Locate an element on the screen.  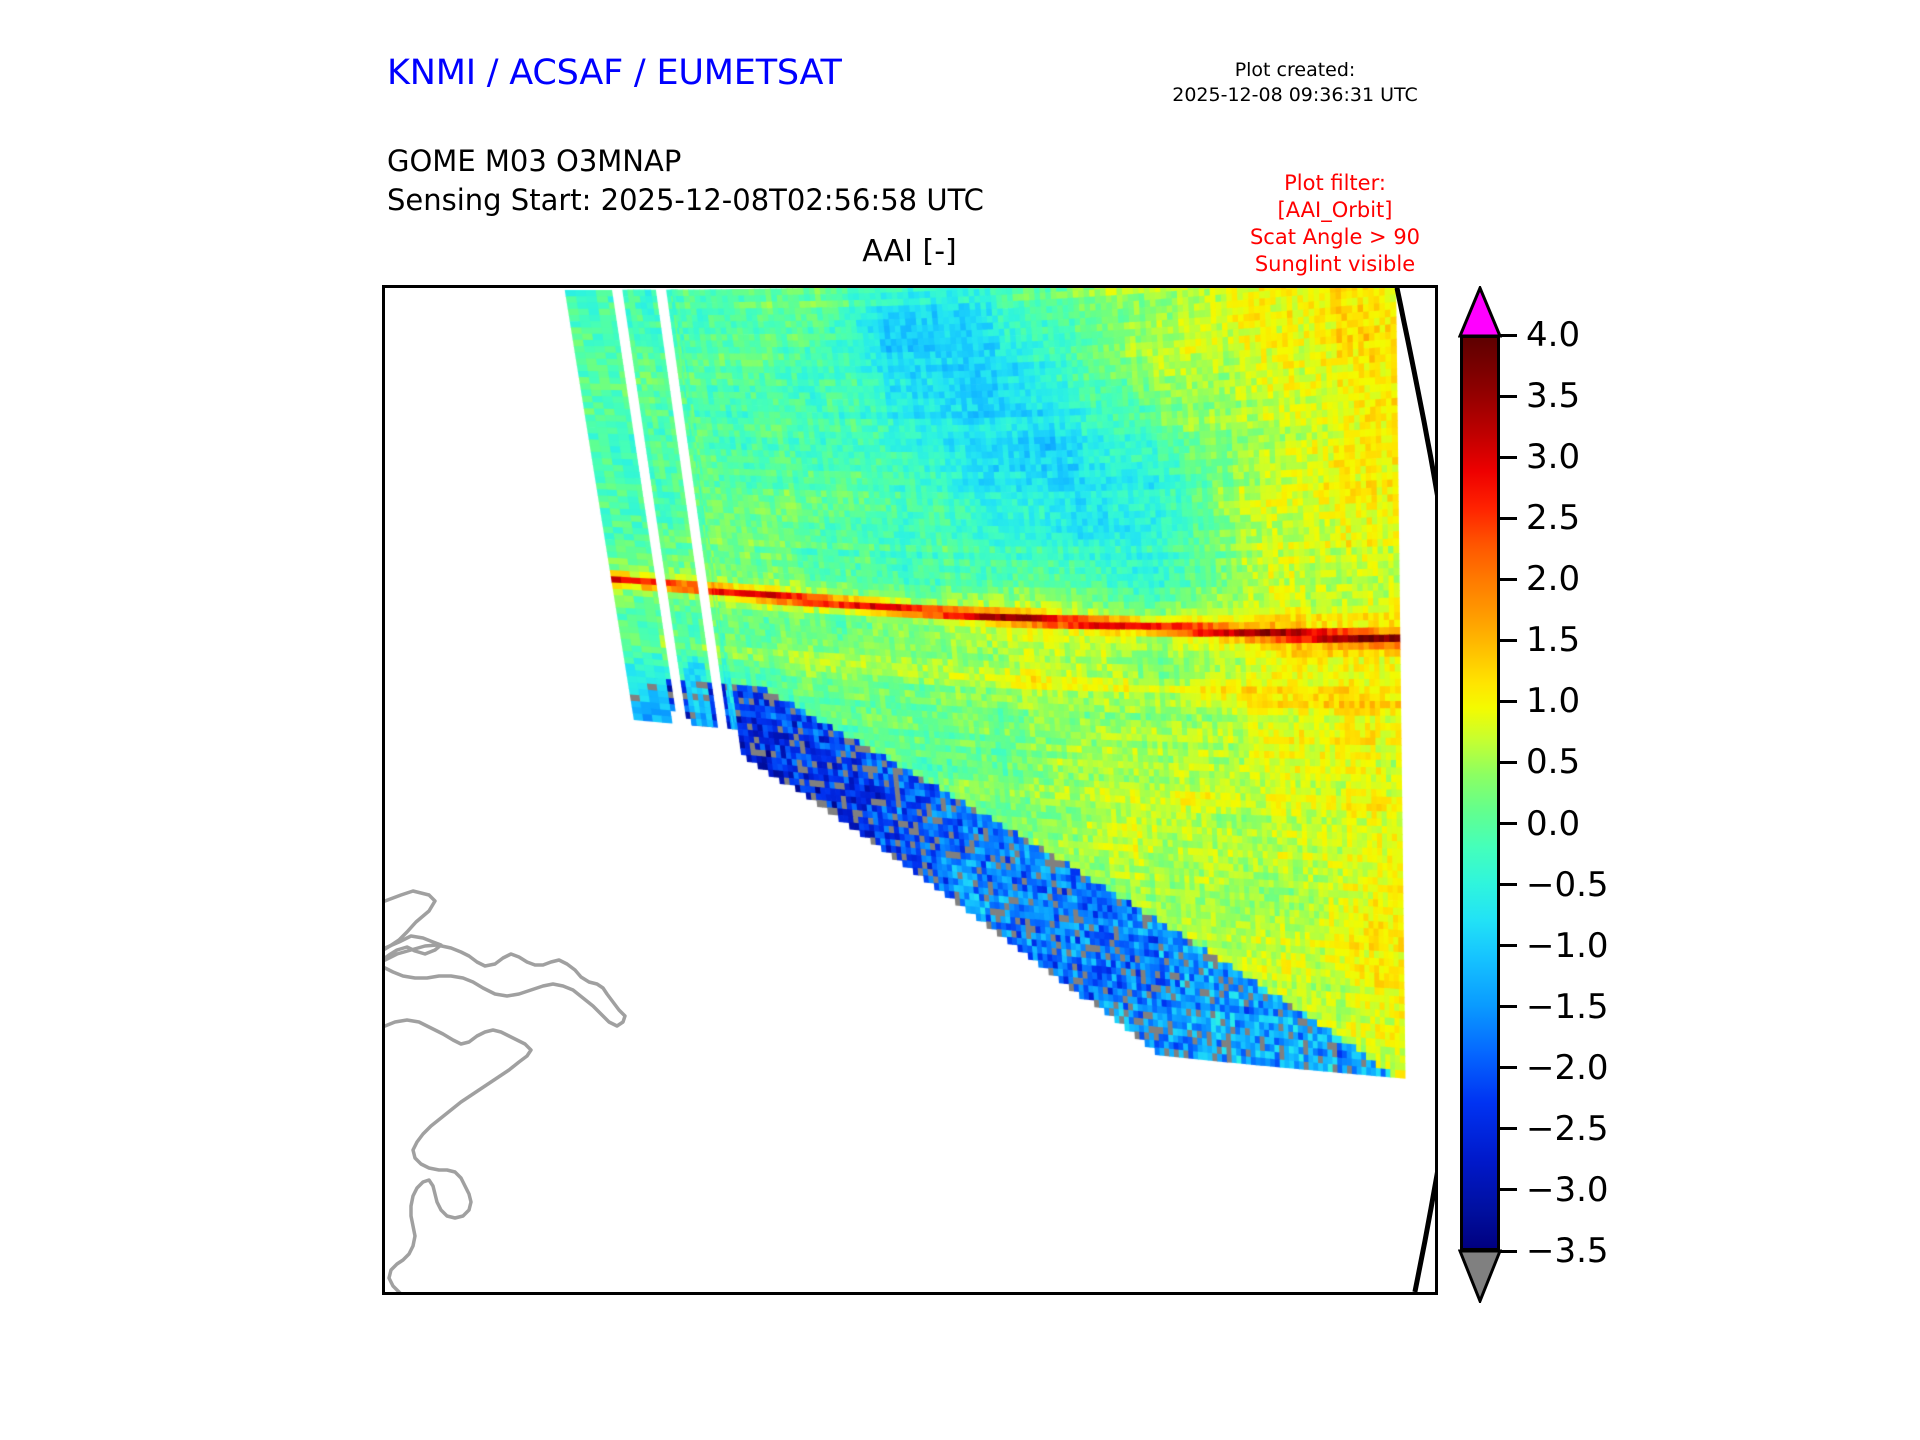
colorbar-tick-label-4: 2.0 is located at coordinates (1553, 579).